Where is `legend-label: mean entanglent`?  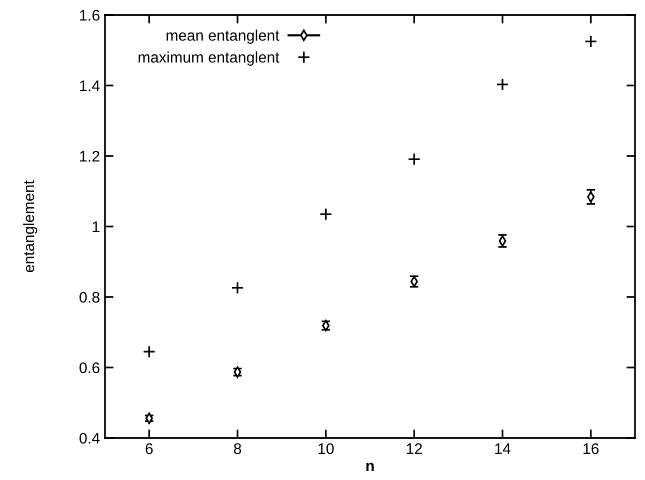
legend-label: mean entanglent is located at coordinates (223, 37).